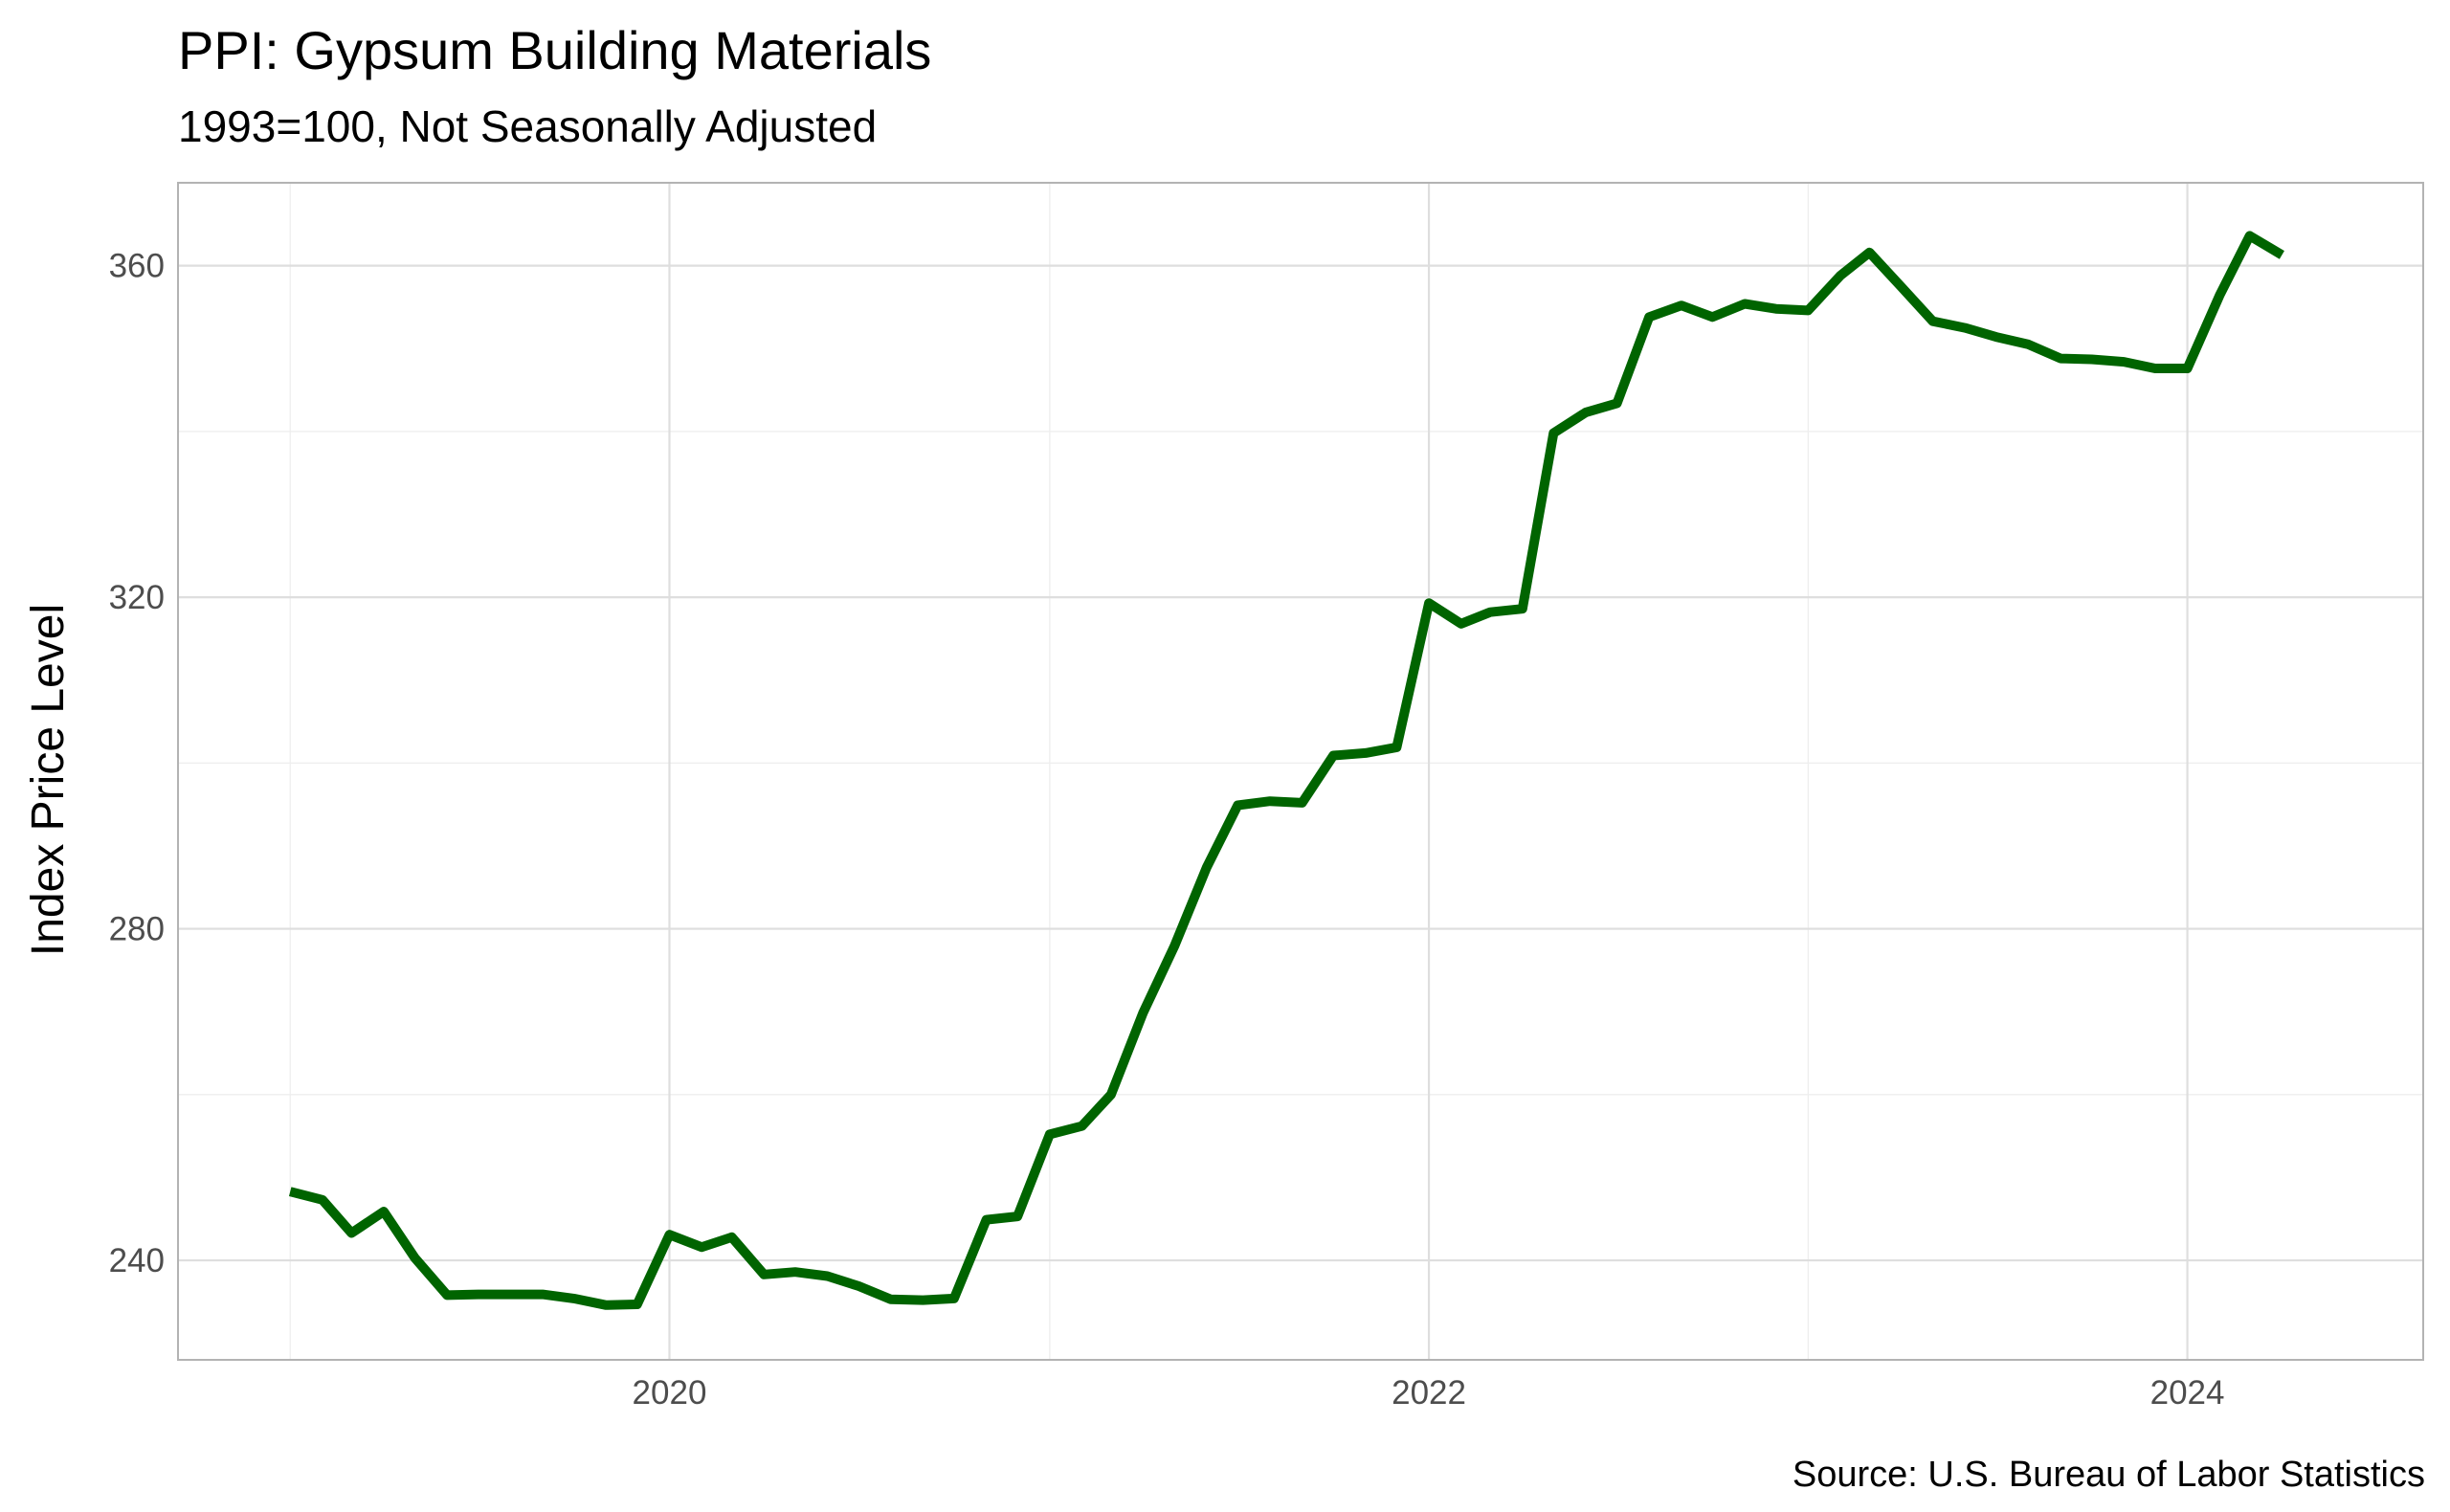  I want to click on chart-title: PPI: Gypsum Building Materials, so click(555, 50).